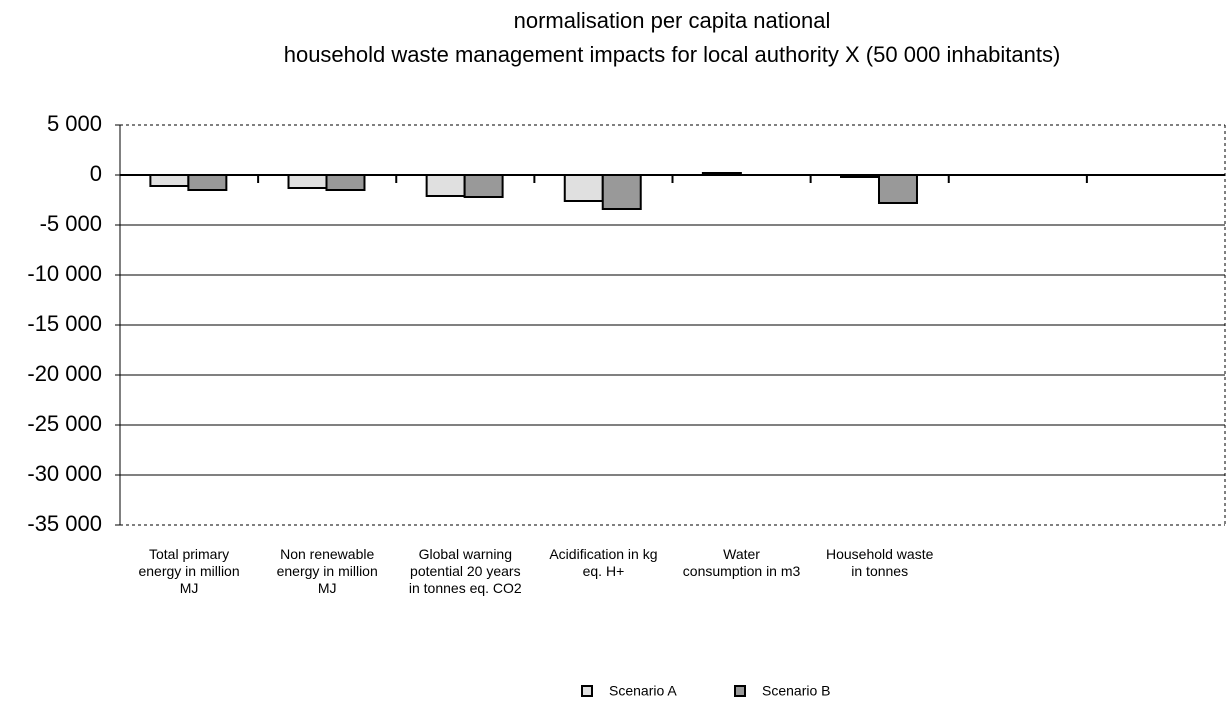  I want to click on y-tick-label: -35 000, so click(64, 523).